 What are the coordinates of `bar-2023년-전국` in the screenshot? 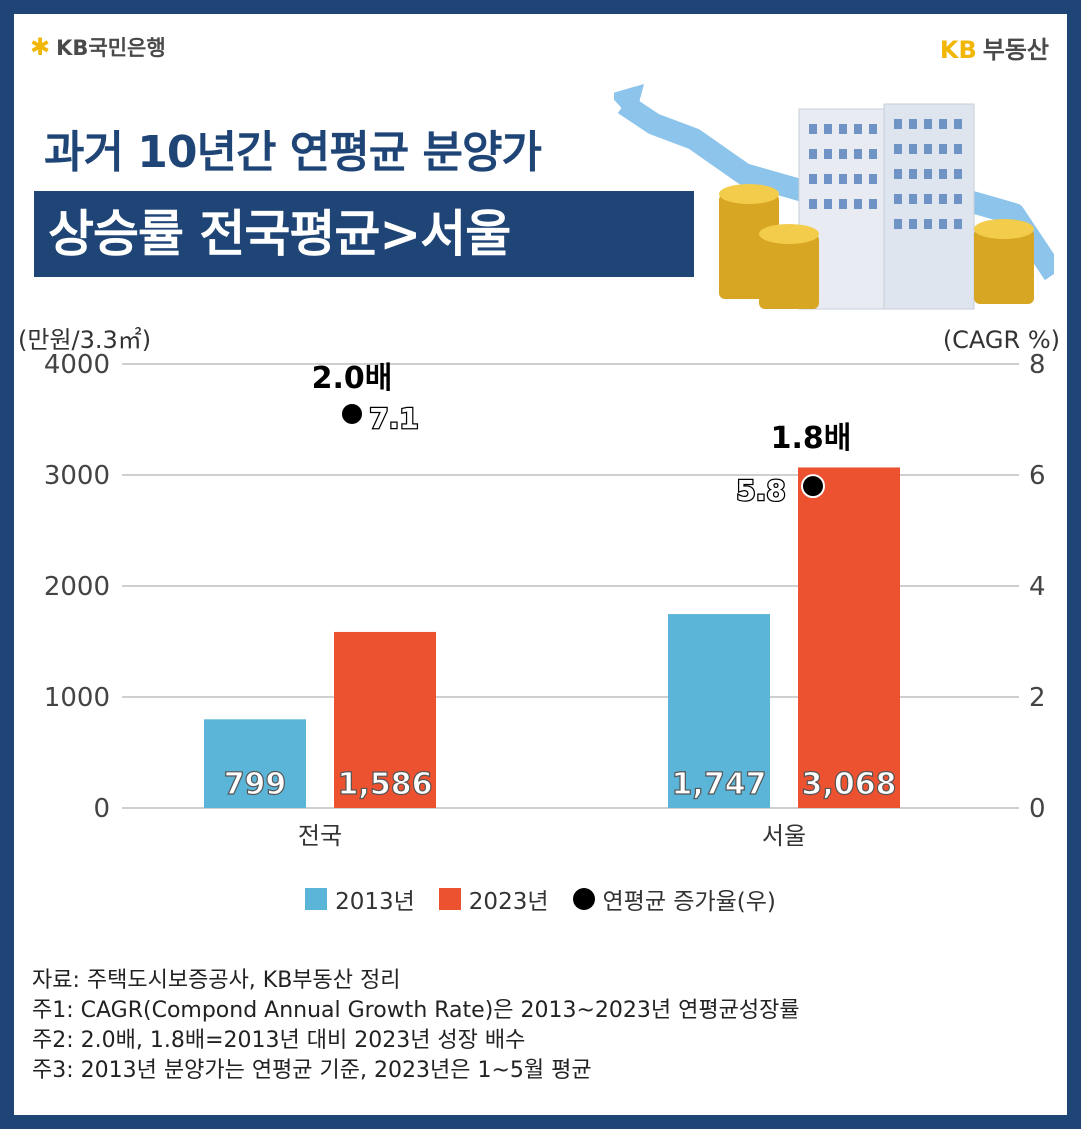 It's located at (385, 719).